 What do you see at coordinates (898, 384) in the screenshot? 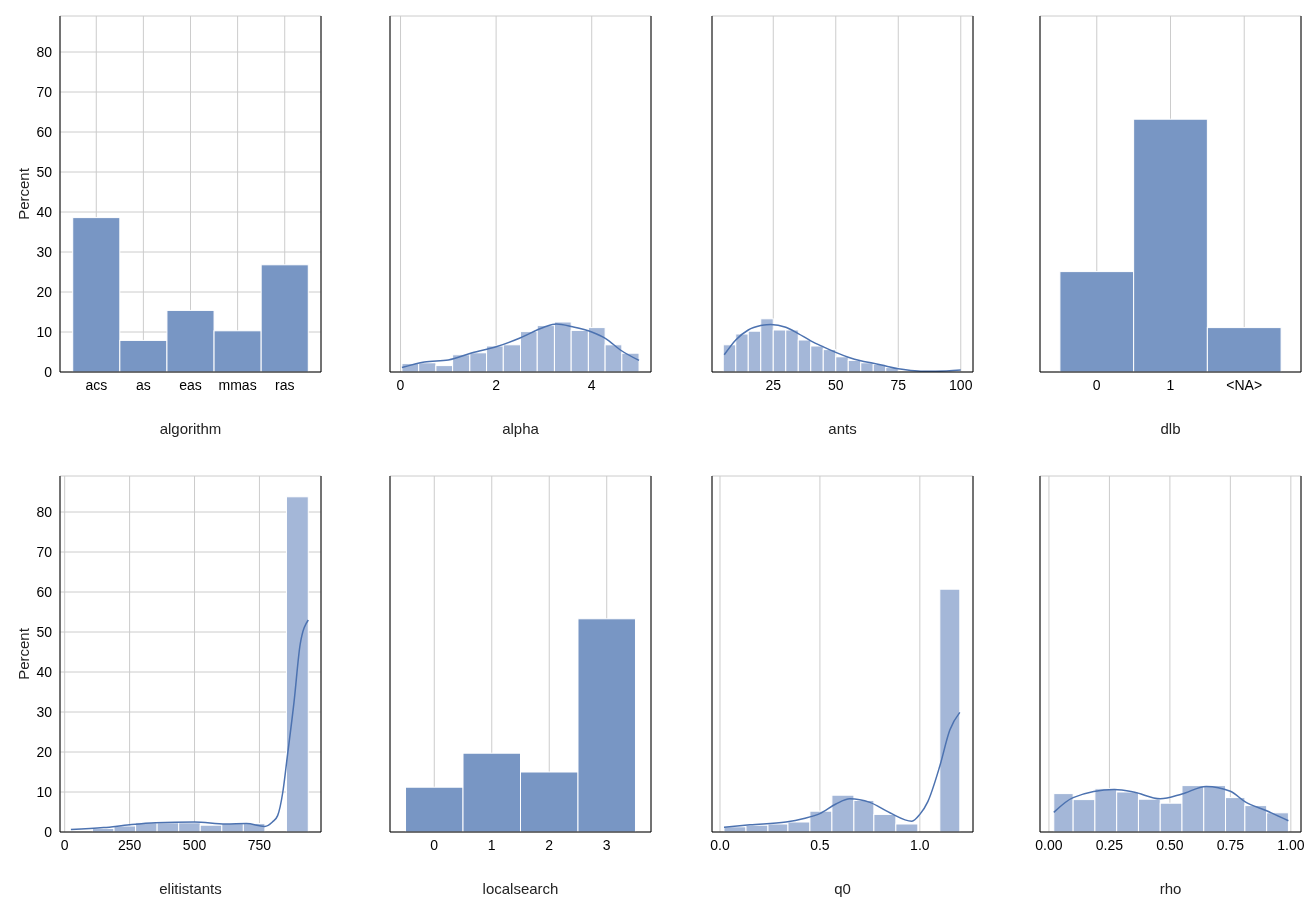
I see `x-tick-label: 75` at bounding box center [898, 384].